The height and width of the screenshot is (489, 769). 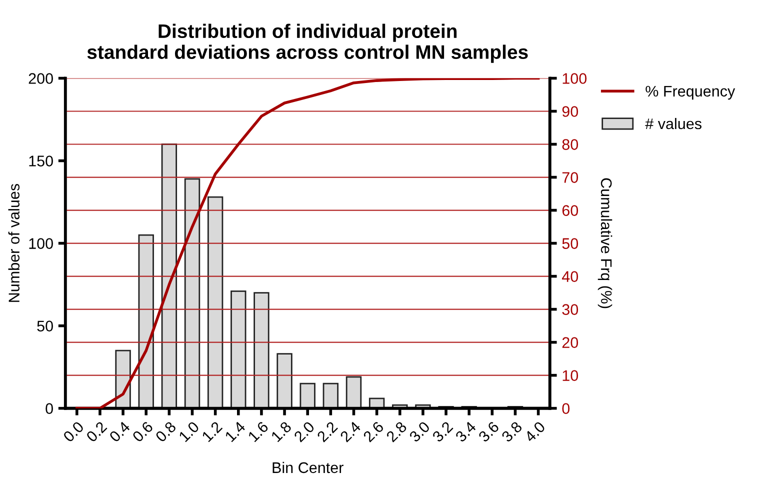 I want to click on y2-tick-label: 30, so click(x=570, y=309).